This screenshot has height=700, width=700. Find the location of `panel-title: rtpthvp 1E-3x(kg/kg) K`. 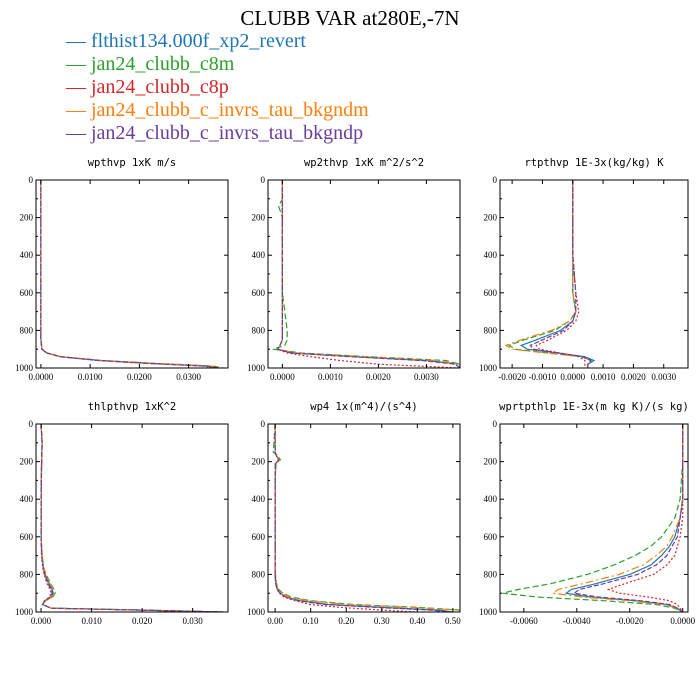

panel-title: rtpthvp 1E-3x(kg/kg) K is located at coordinates (594, 163).